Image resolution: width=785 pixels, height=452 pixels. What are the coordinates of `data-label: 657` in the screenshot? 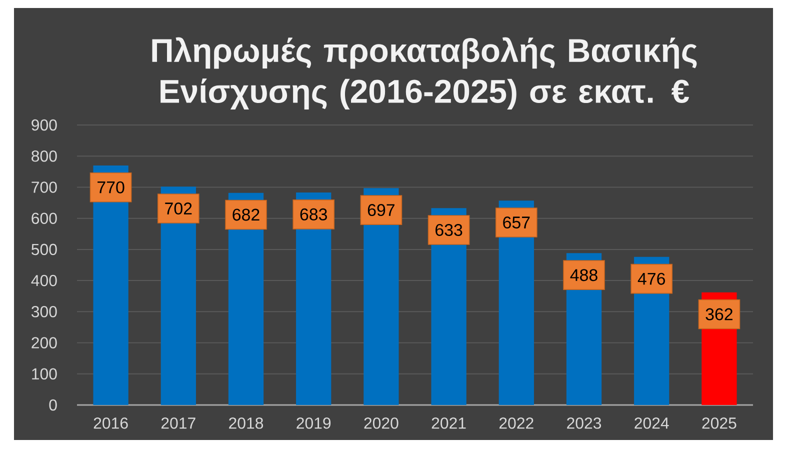 It's located at (516, 222).